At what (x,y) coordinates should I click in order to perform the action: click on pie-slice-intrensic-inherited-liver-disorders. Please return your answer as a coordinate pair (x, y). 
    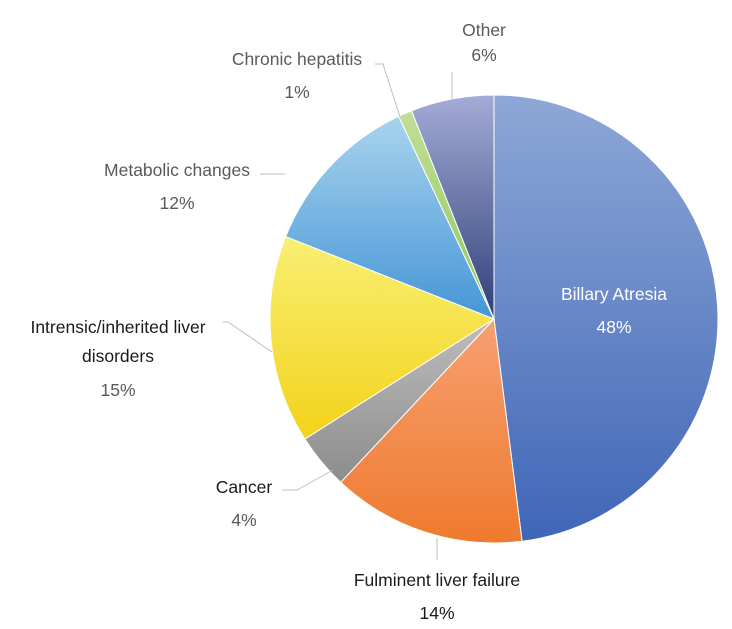
    Looking at the image, I should click on (382, 337).